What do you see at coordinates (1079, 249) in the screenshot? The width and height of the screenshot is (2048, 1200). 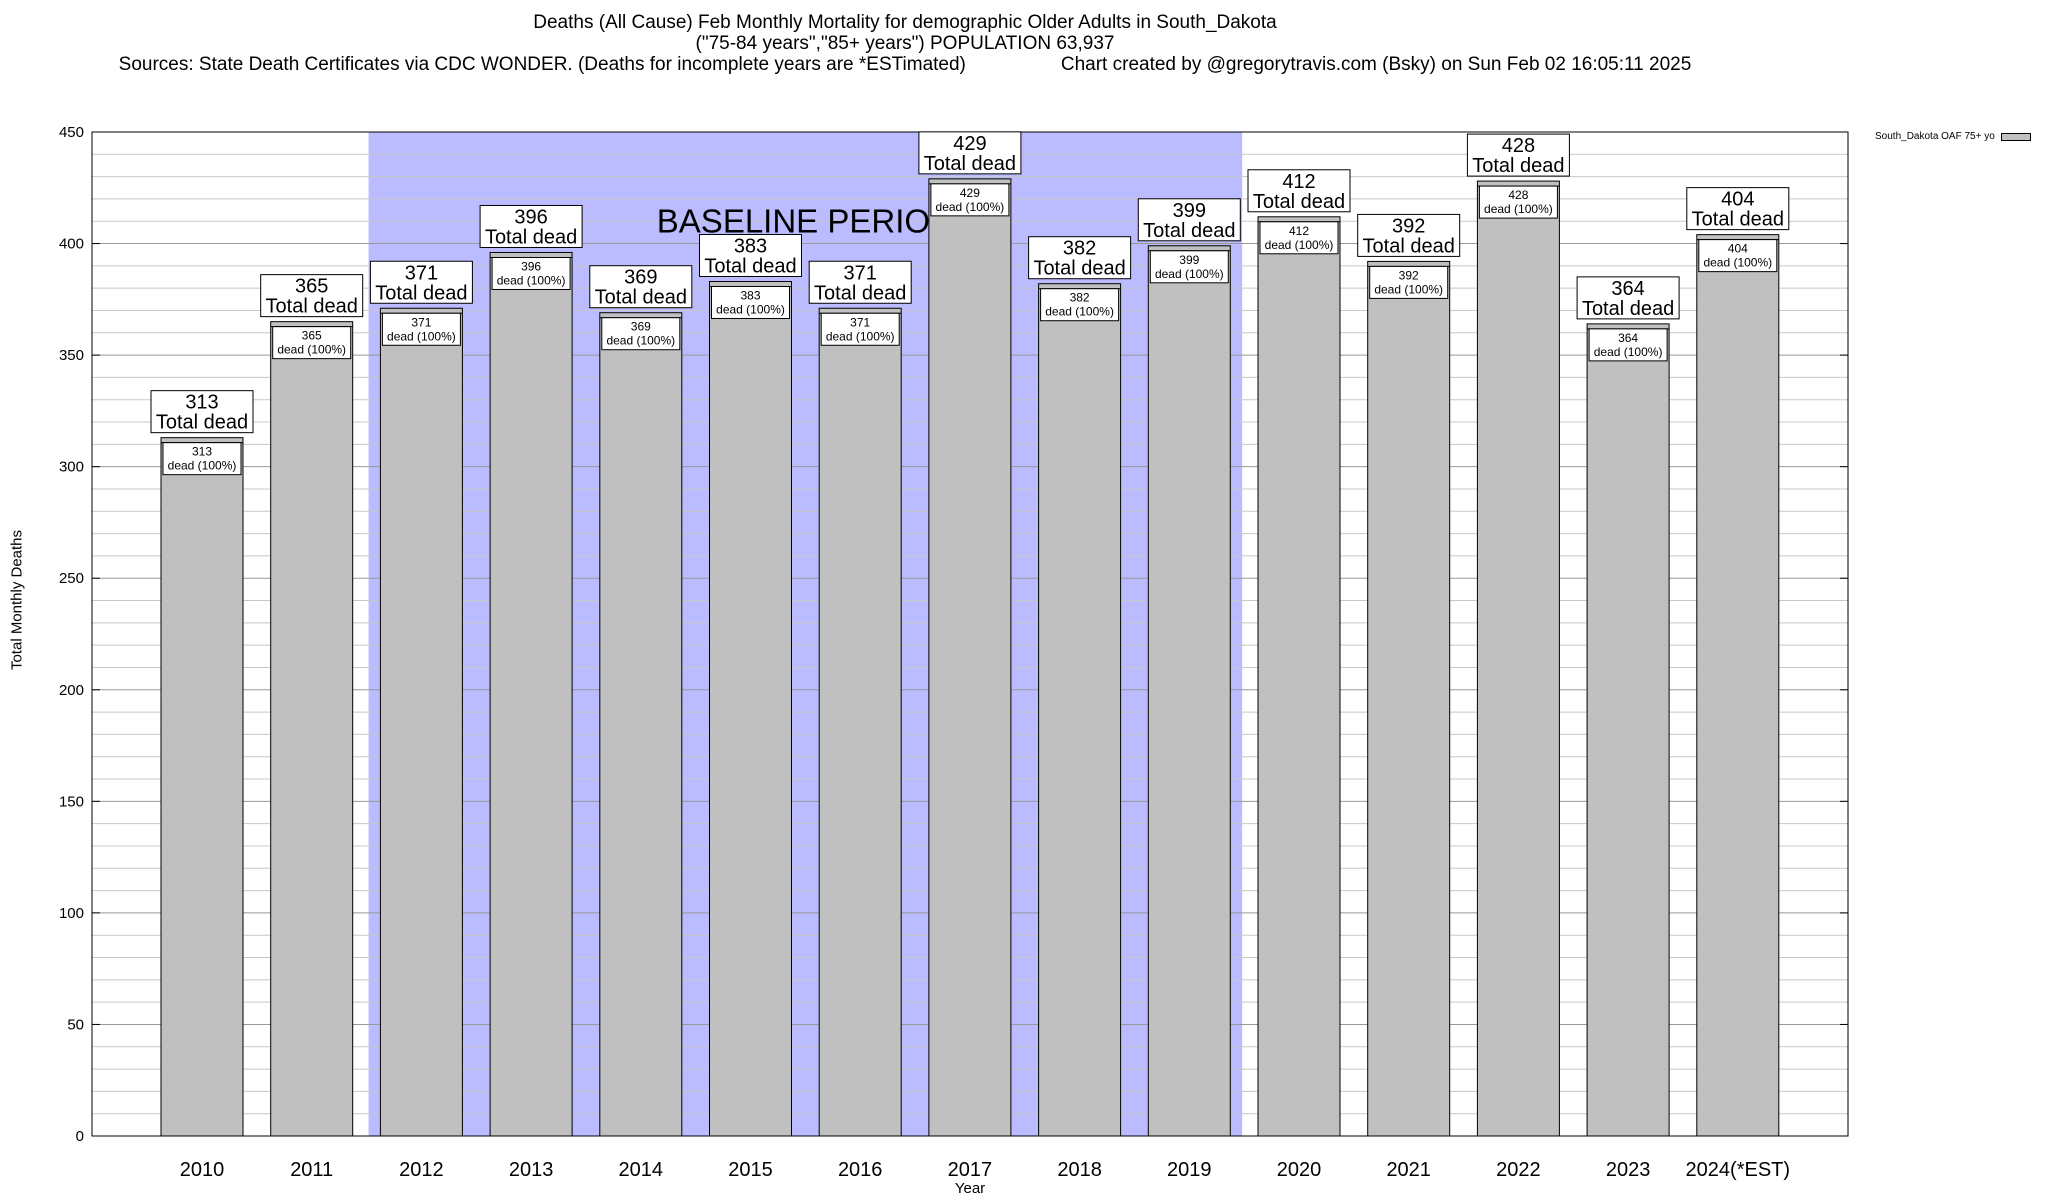 I see `bar-value-label: 382` at bounding box center [1079, 249].